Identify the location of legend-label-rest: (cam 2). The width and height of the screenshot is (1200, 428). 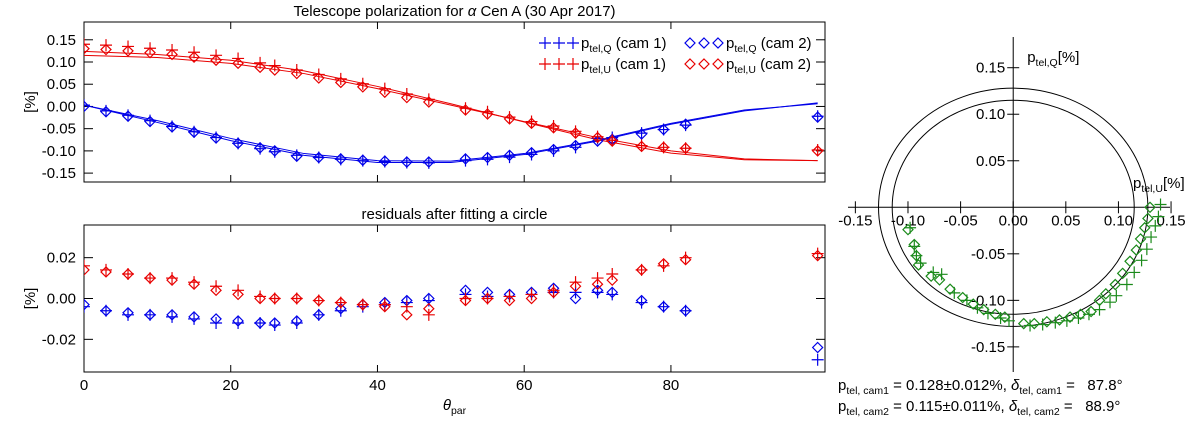
(784, 43).